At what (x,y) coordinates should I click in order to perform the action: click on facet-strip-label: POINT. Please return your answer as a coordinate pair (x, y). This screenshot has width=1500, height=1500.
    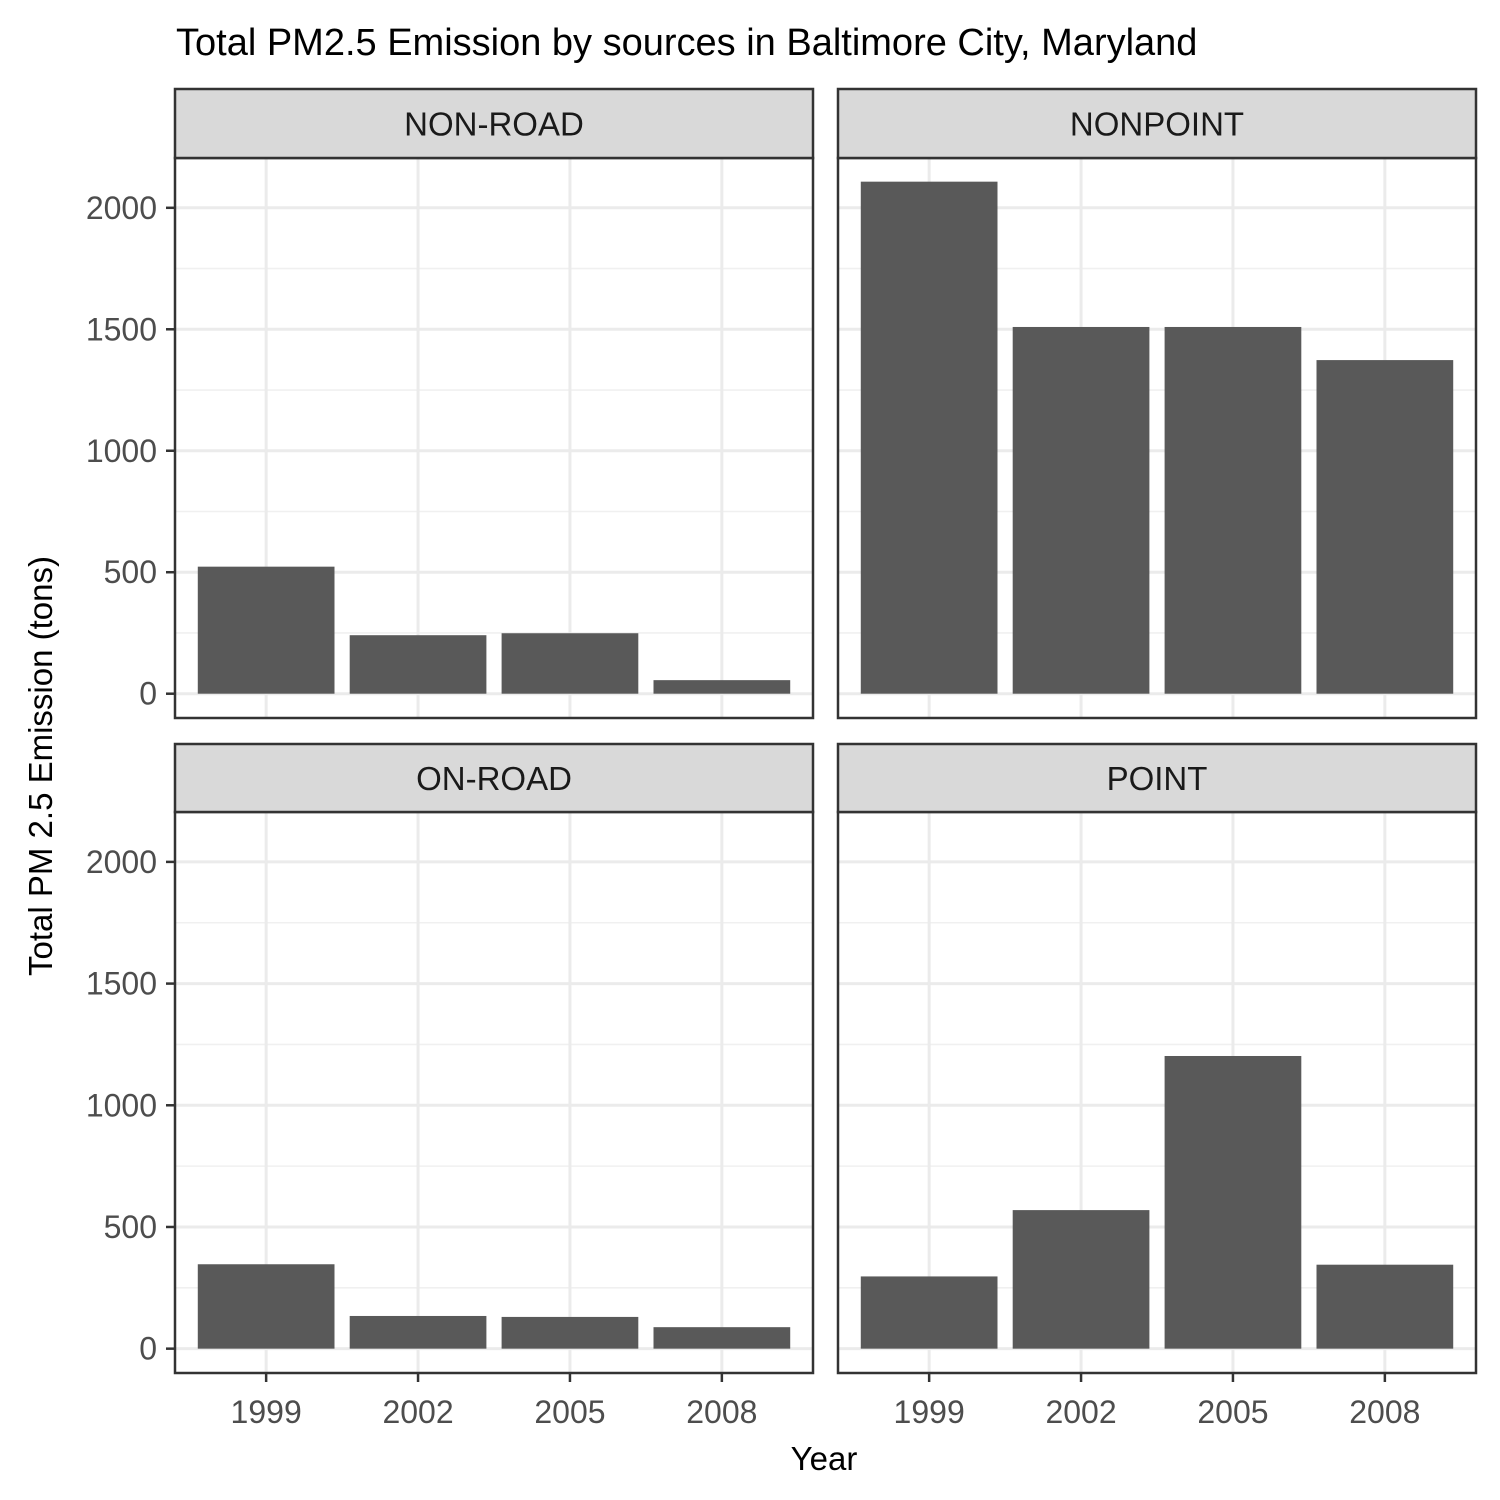
    Looking at the image, I should click on (1157, 778).